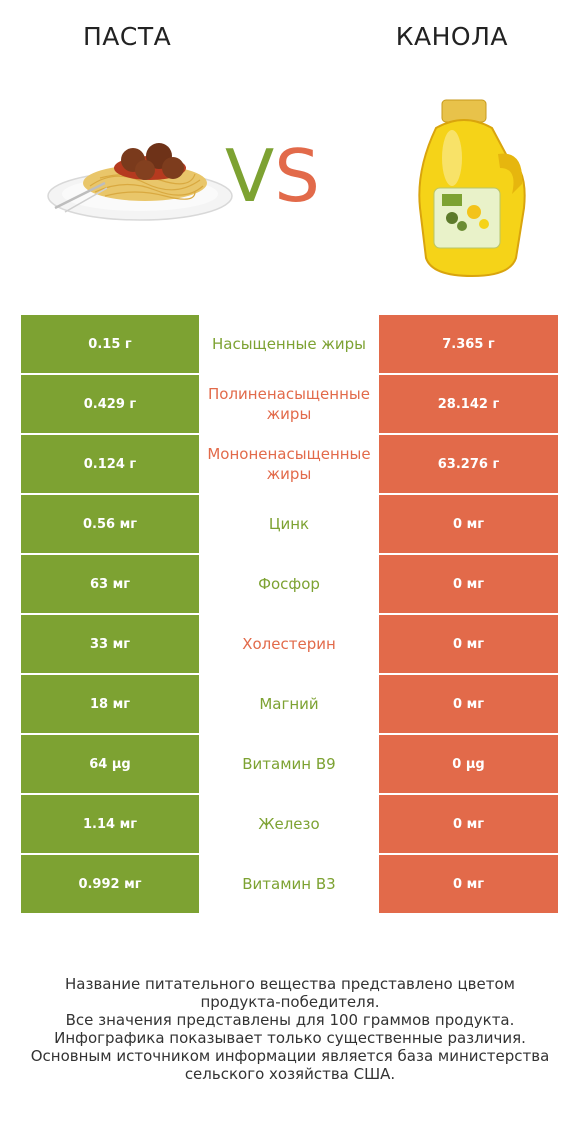 The height and width of the screenshot is (1144, 580). I want to click on table-row: 0.15 г Насыщенные жиры 7.365 г, so click(289, 344).